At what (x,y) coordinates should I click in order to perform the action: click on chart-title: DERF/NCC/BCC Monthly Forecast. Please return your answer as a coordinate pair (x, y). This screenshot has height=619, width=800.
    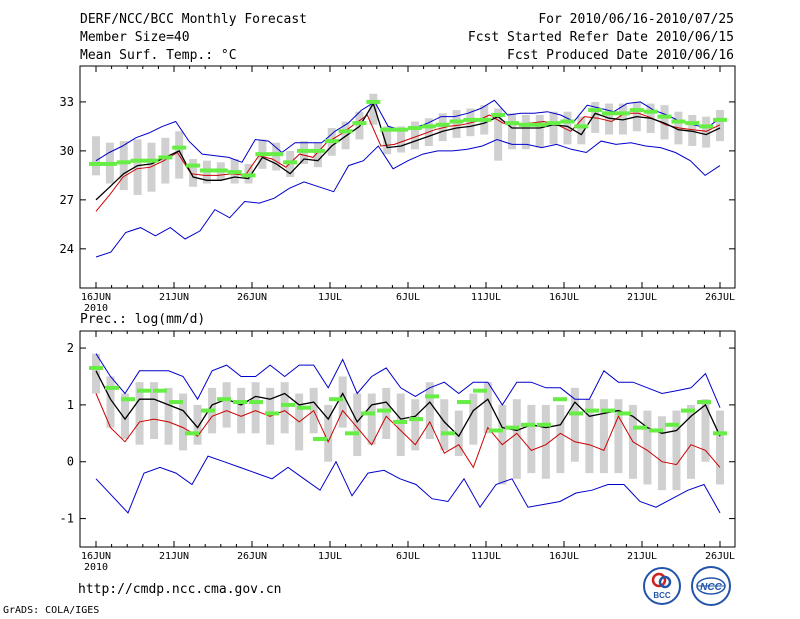
    Looking at the image, I should click on (193, 19).